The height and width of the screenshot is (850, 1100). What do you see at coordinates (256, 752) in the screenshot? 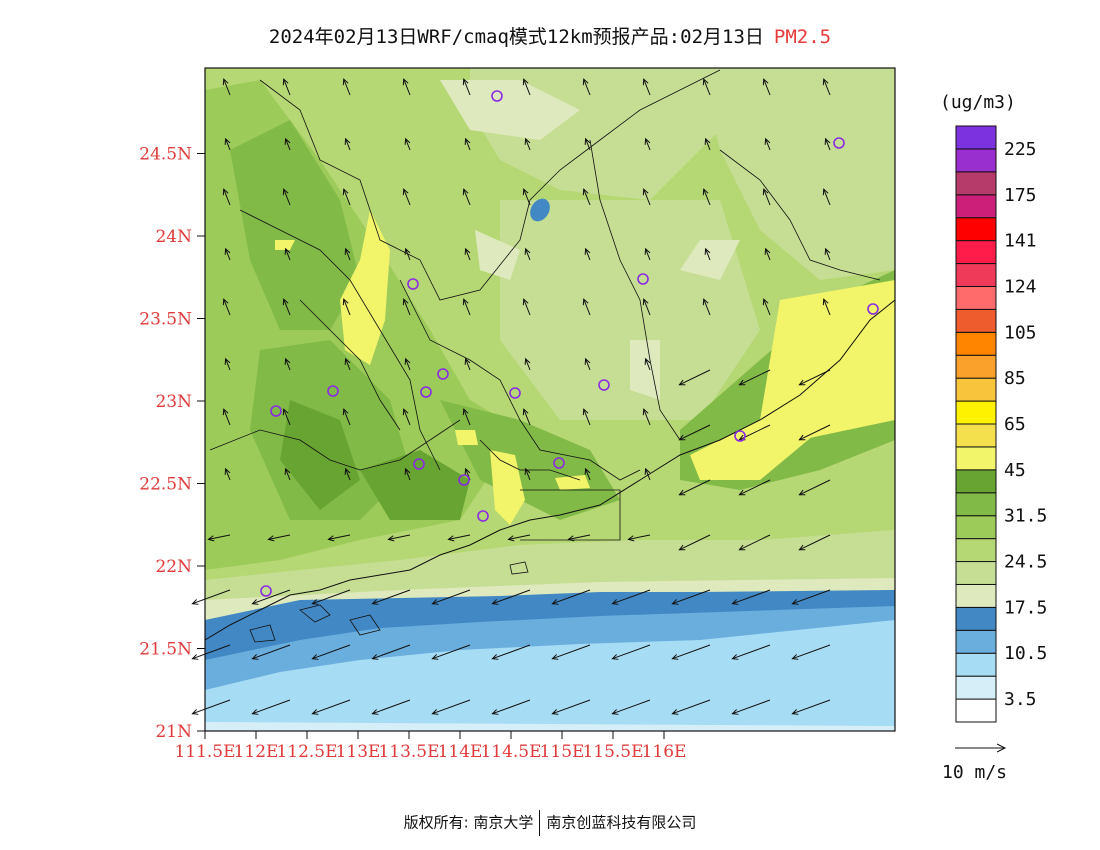
I see `lon-label: 112E` at bounding box center [256, 752].